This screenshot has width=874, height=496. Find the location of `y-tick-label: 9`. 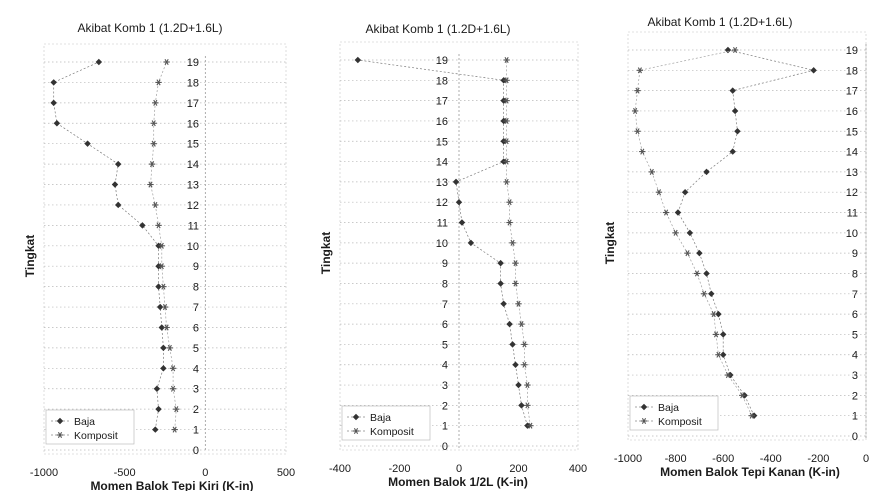

y-tick-label: 9 is located at coordinates (196, 267).